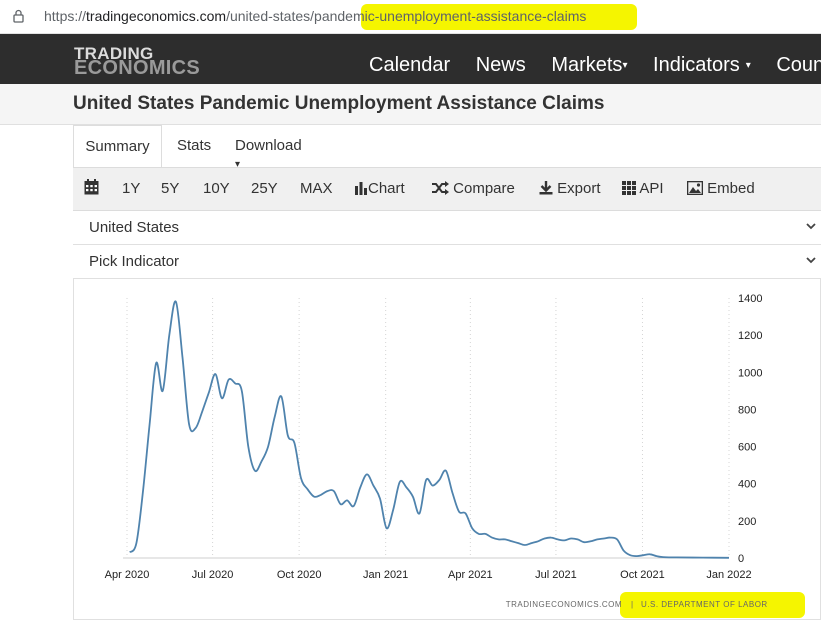 The width and height of the screenshot is (821, 633). What do you see at coordinates (440, 188) in the screenshot?
I see `shuffle-icon` at bounding box center [440, 188].